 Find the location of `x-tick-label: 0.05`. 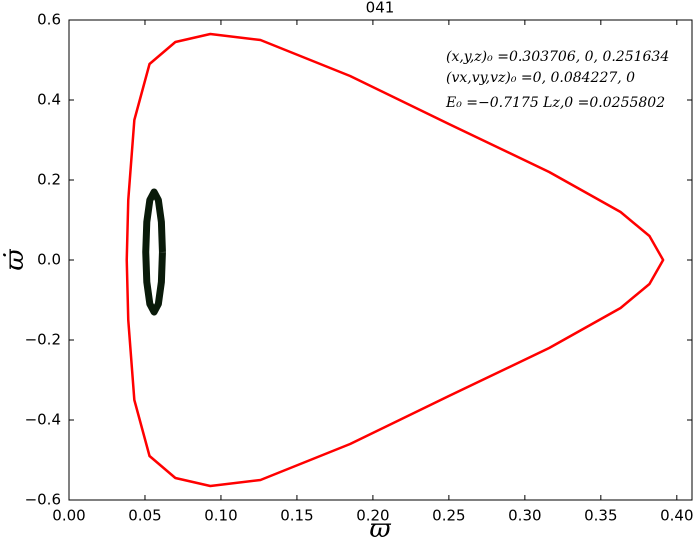

x-tick-label: 0.05 is located at coordinates (144, 516).